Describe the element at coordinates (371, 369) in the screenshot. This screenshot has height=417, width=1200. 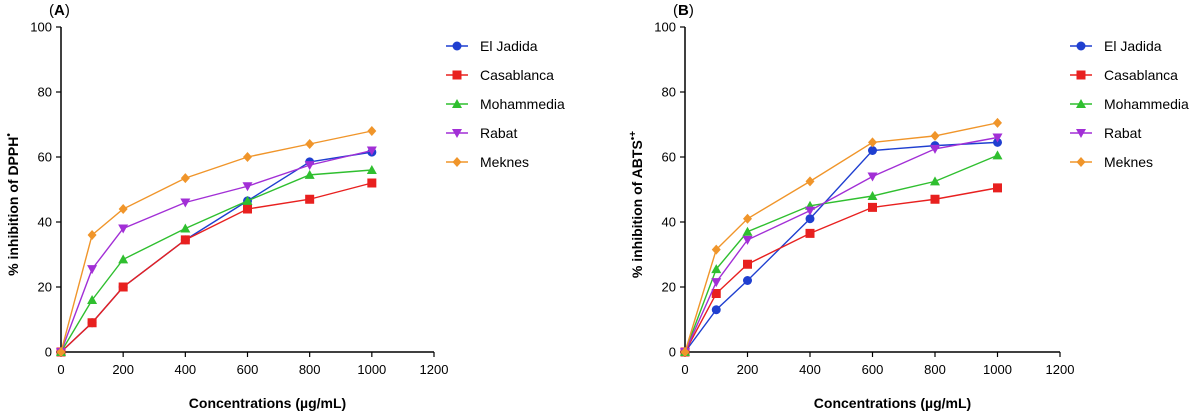
I see `x-tick-label: 1000` at that location.